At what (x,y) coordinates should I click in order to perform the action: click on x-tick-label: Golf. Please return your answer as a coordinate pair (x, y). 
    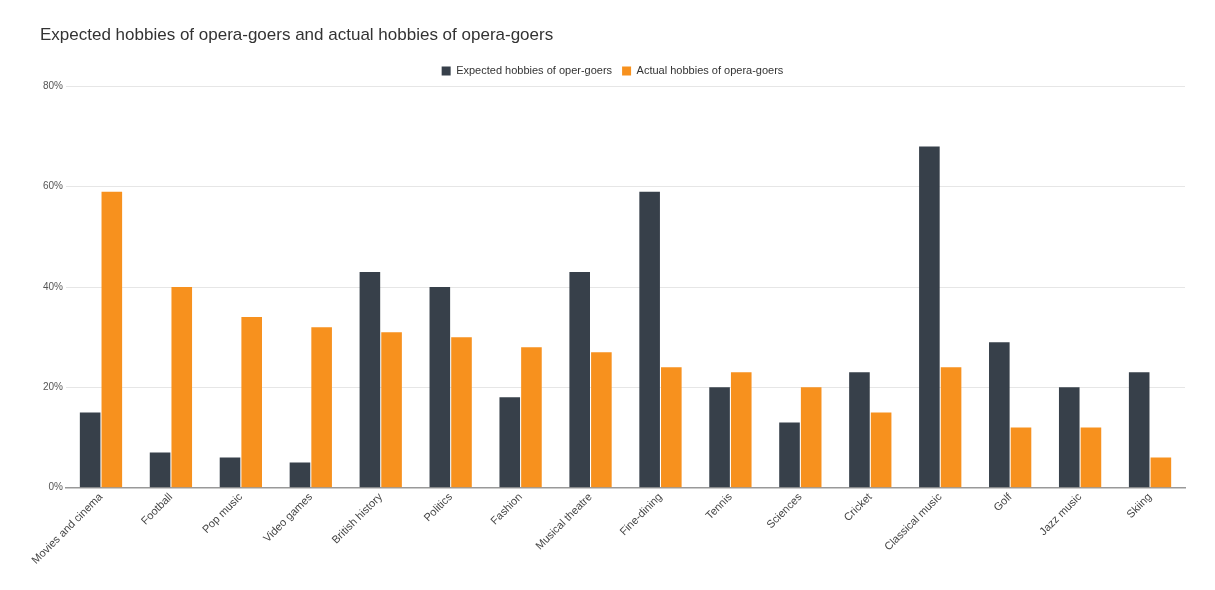
    Looking at the image, I should click on (1002, 501).